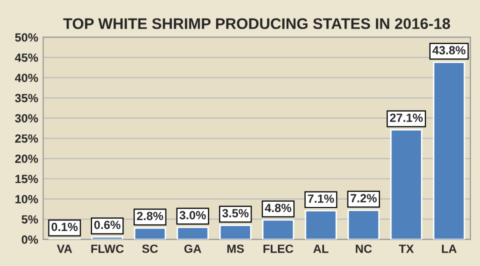 The height and width of the screenshot is (266, 480). I want to click on y-tick-label: 10%, so click(26, 199).